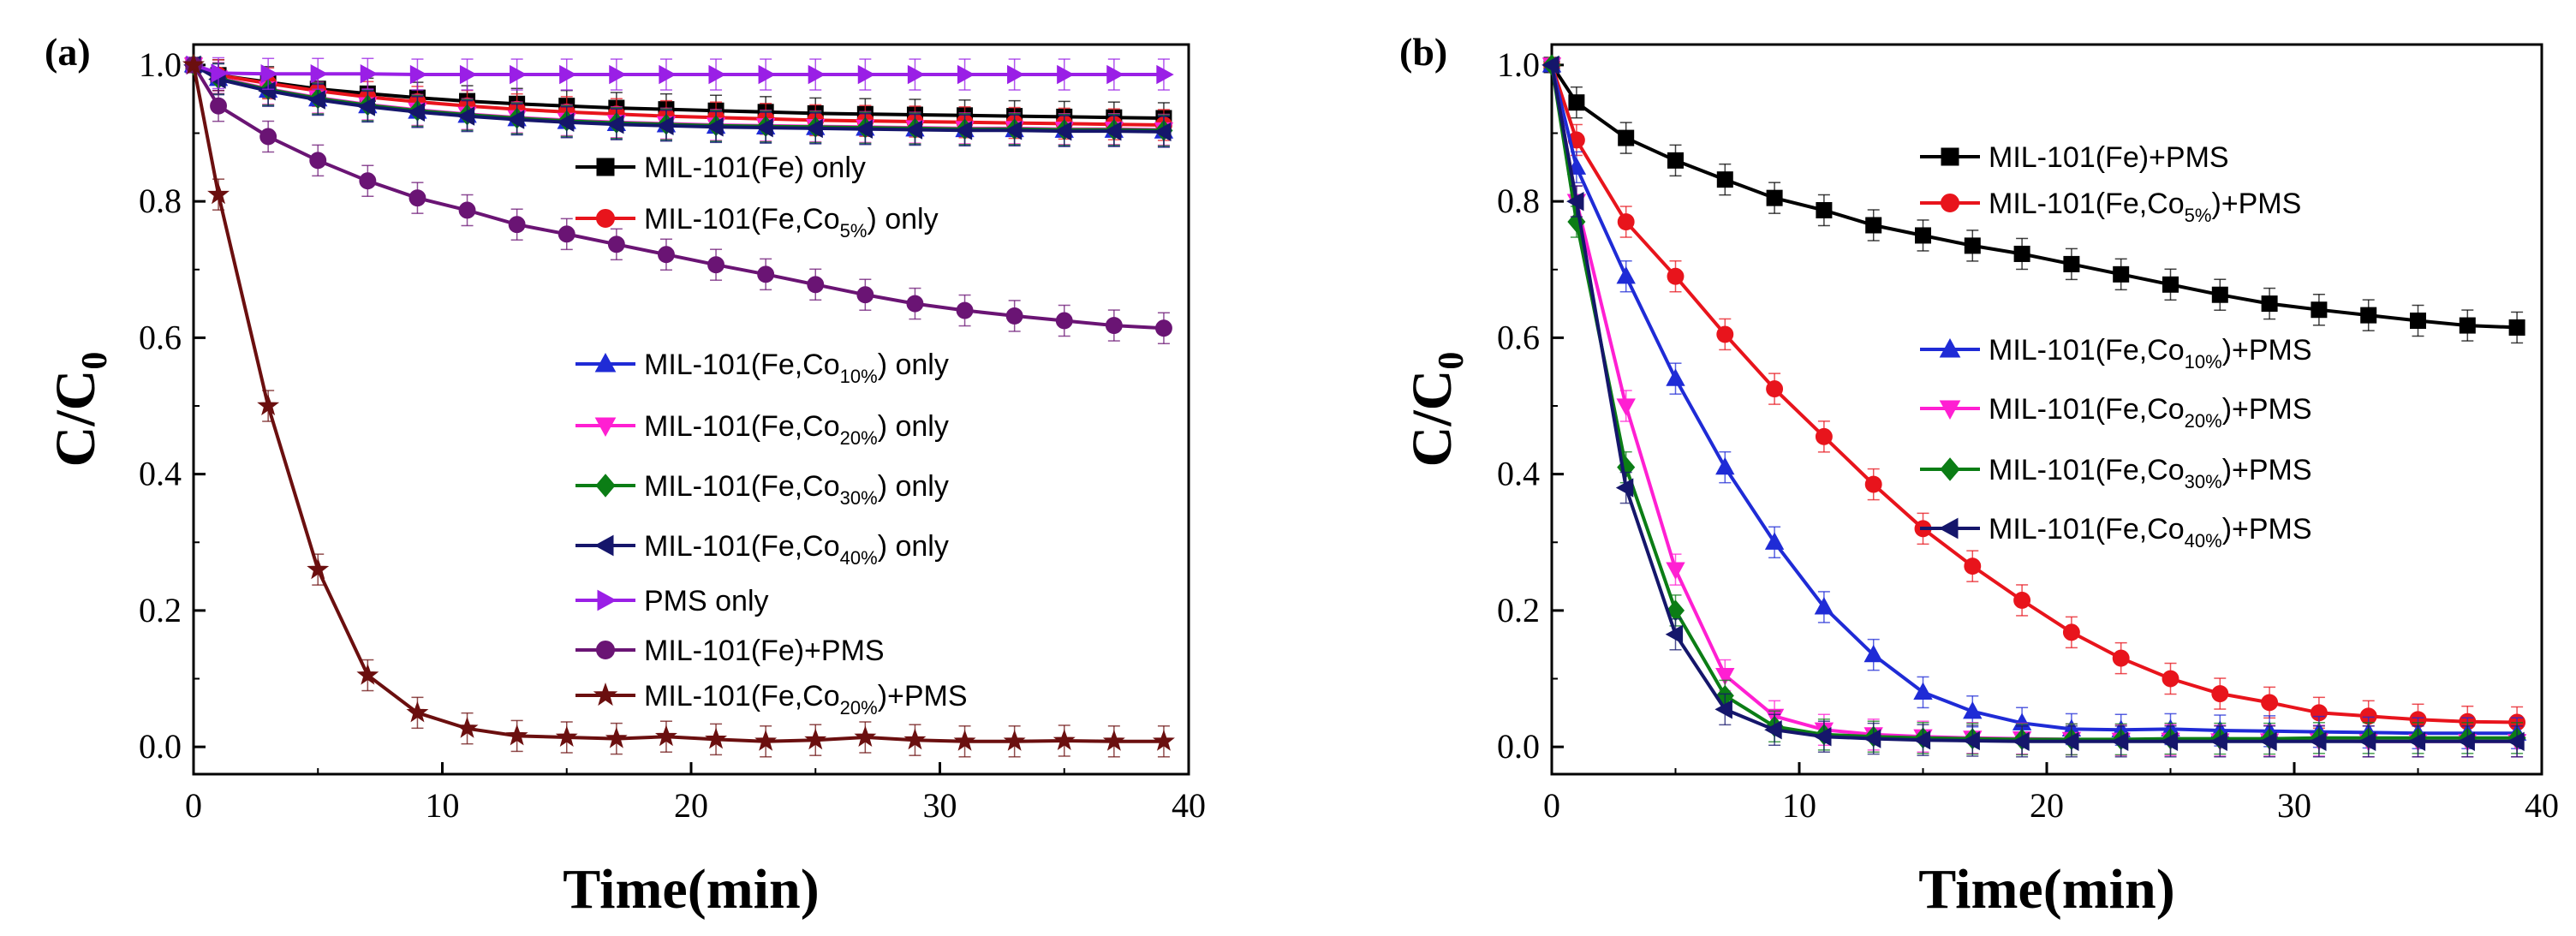  I want to click on legend-item: MIL-101(Fe,Co20%)+PMS, so click(2116, 412).